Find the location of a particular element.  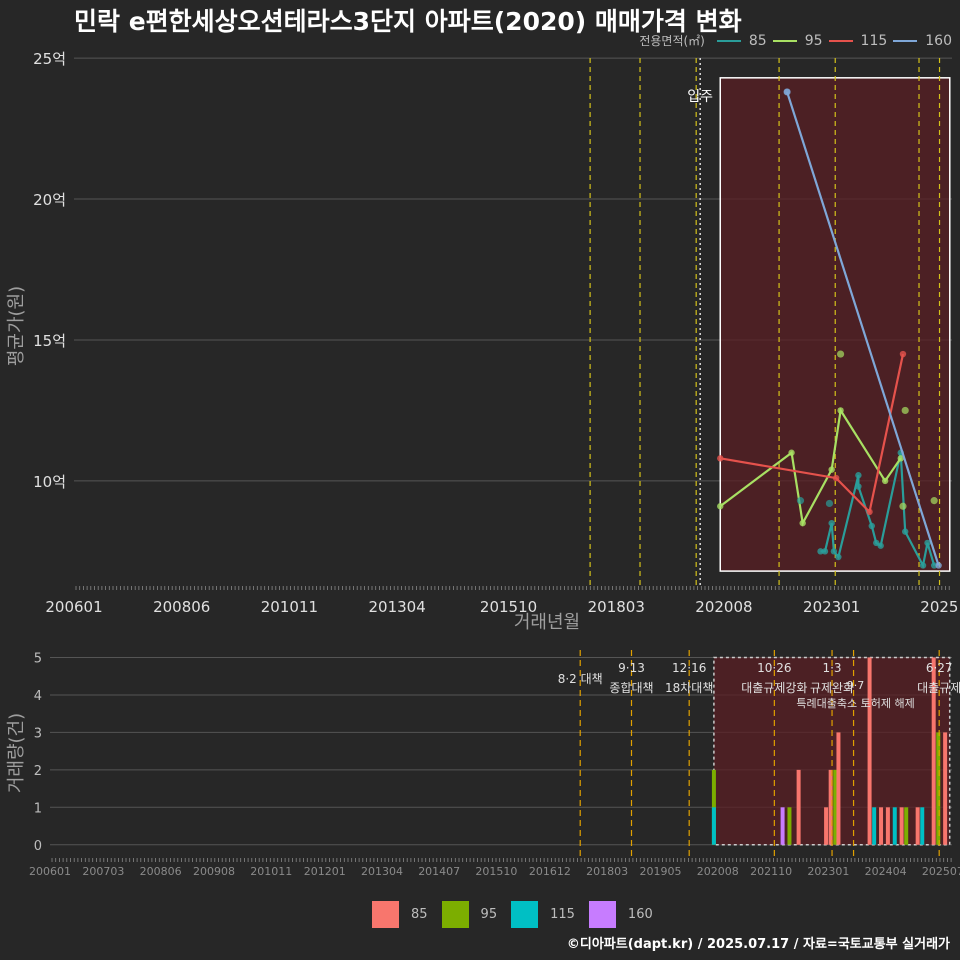

policy-label-detail: 대출규제 is located at coordinates (938, 688).